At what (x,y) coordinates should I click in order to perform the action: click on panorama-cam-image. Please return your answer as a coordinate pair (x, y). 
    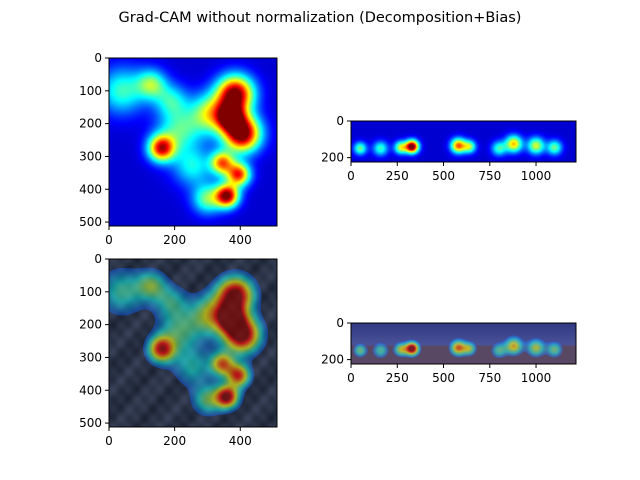
    Looking at the image, I should click on (463, 141).